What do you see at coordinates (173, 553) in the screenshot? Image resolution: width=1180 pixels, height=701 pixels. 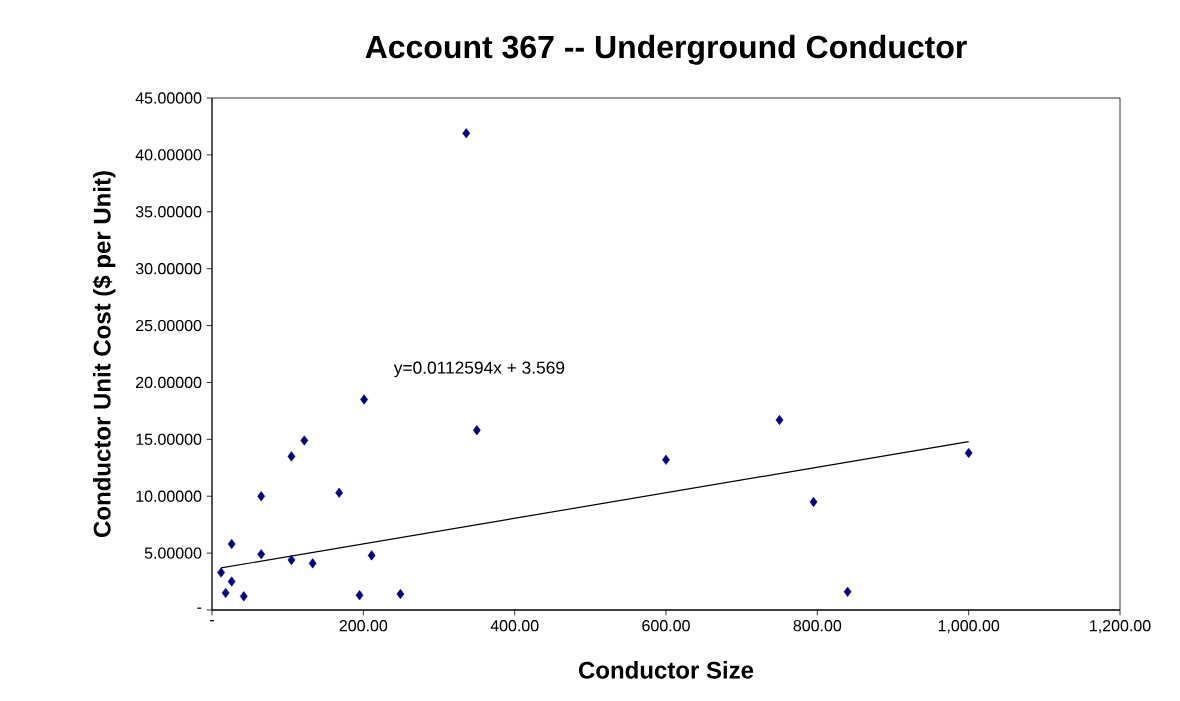 I see `y-tick-label: 5.00000` at bounding box center [173, 553].